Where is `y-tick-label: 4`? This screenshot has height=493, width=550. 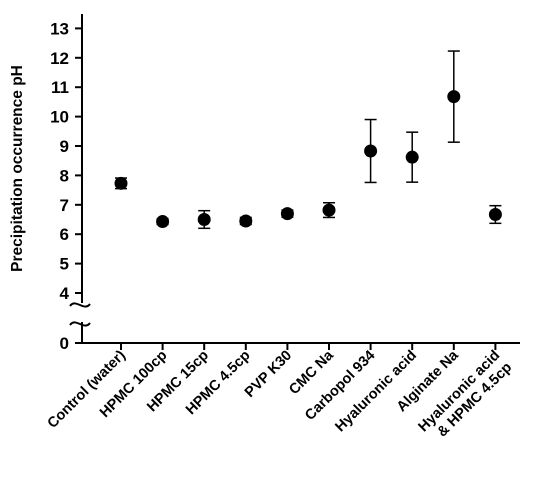 y-tick-label: 4 is located at coordinates (65, 293).